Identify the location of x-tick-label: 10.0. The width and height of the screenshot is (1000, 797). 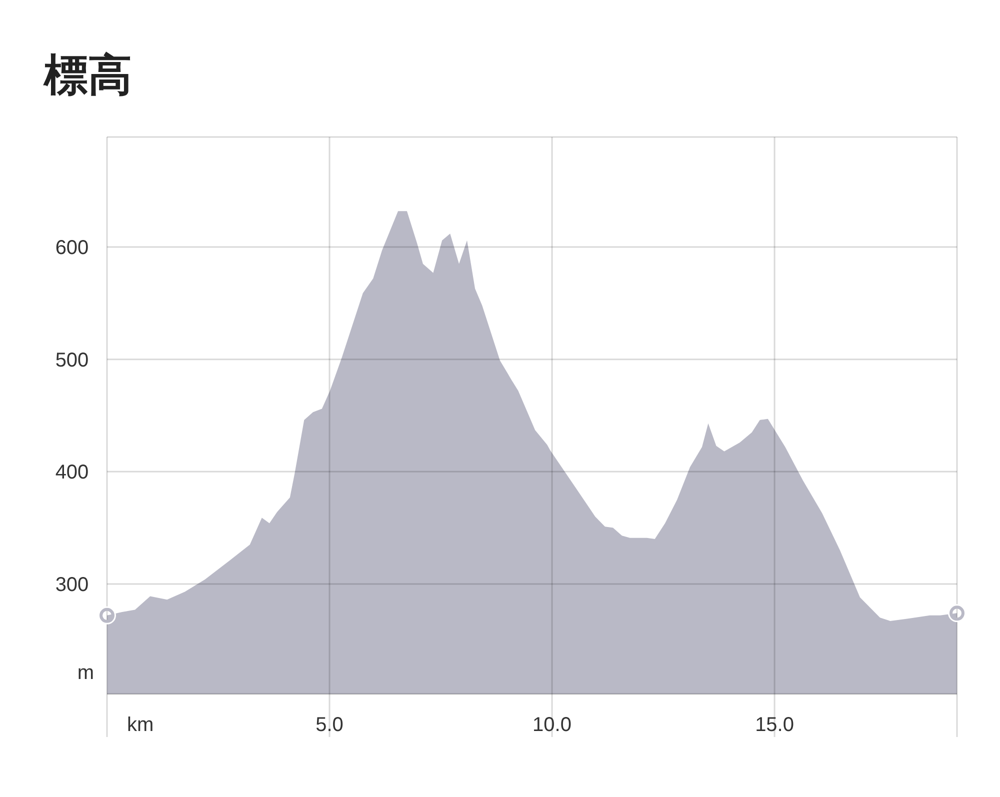
(552, 725).